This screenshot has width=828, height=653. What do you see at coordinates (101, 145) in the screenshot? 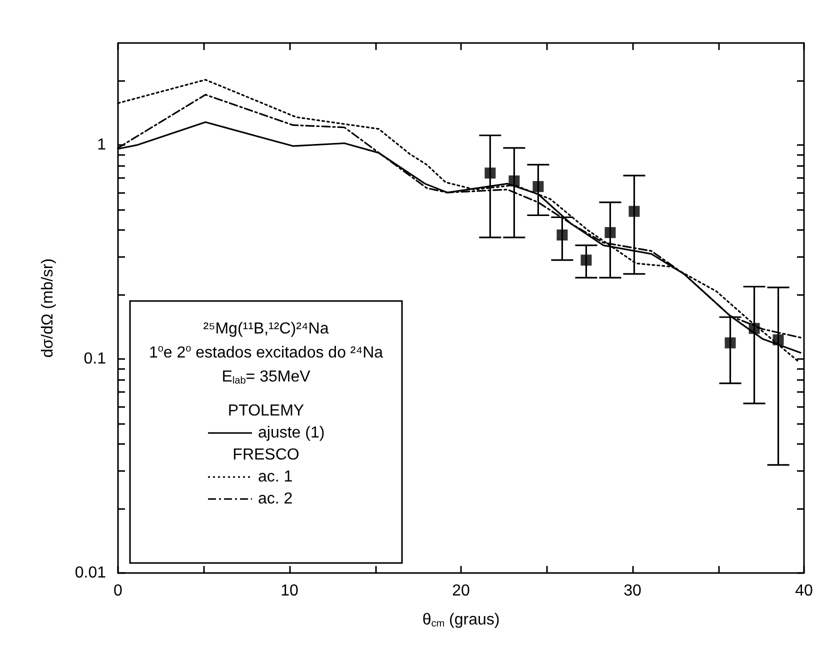
I see `y-tick-label: 1` at bounding box center [101, 145].